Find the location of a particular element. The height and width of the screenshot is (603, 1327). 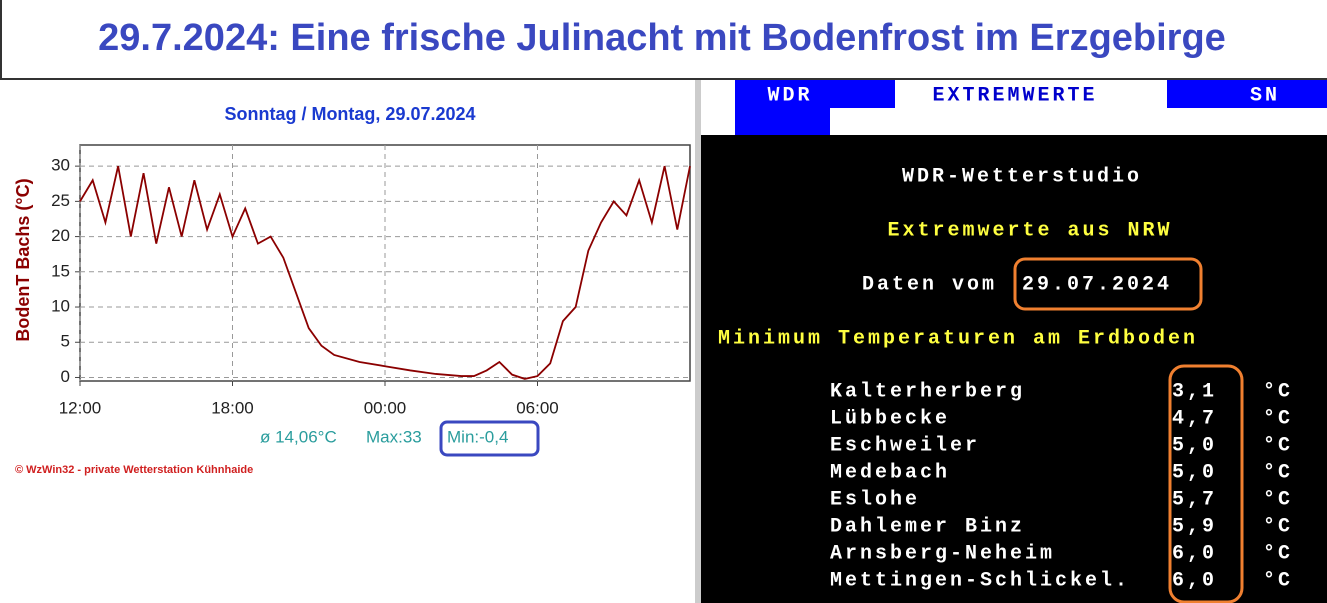

x-tick-label: 00:00 is located at coordinates (385, 407).